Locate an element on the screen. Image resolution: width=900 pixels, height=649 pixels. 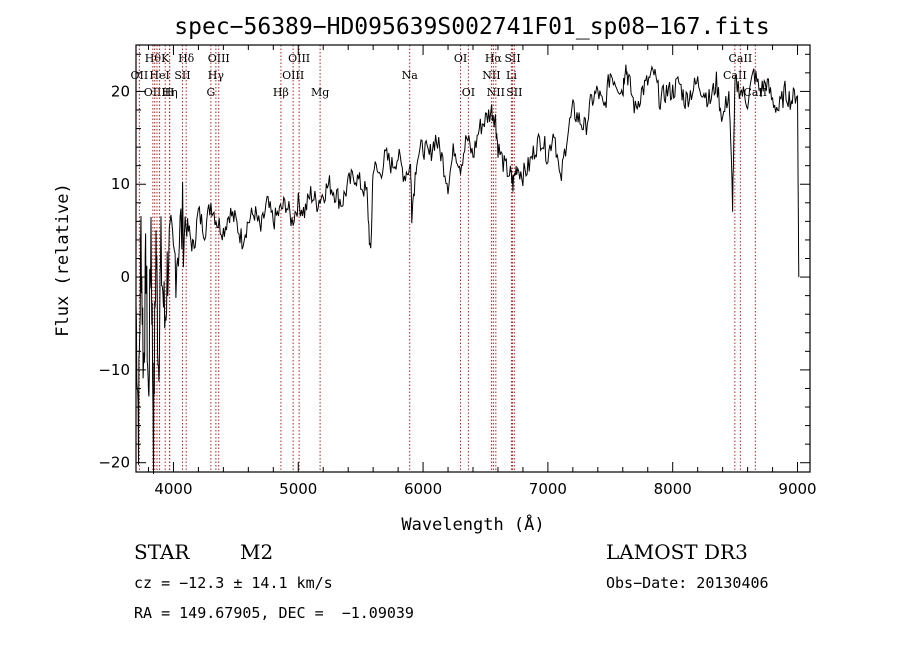
line-marker-label: Hδ is located at coordinates (186, 58).